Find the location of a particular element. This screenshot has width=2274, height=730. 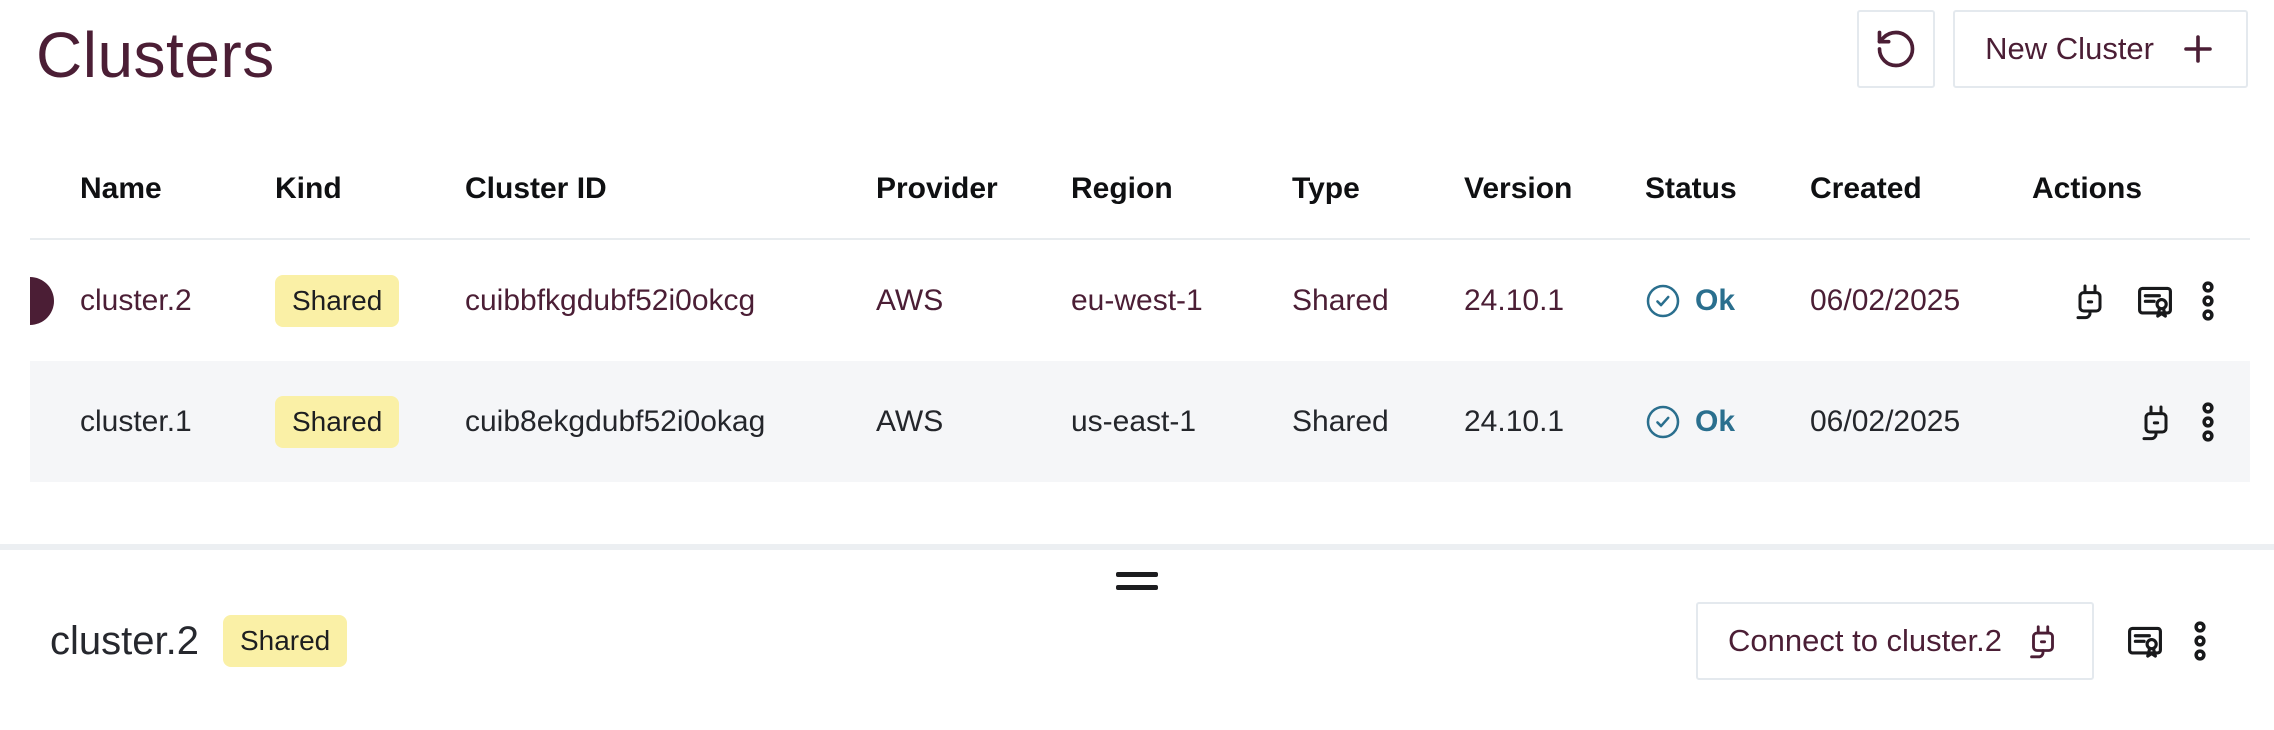

page-title: Clusters is located at coordinates (155, 55).